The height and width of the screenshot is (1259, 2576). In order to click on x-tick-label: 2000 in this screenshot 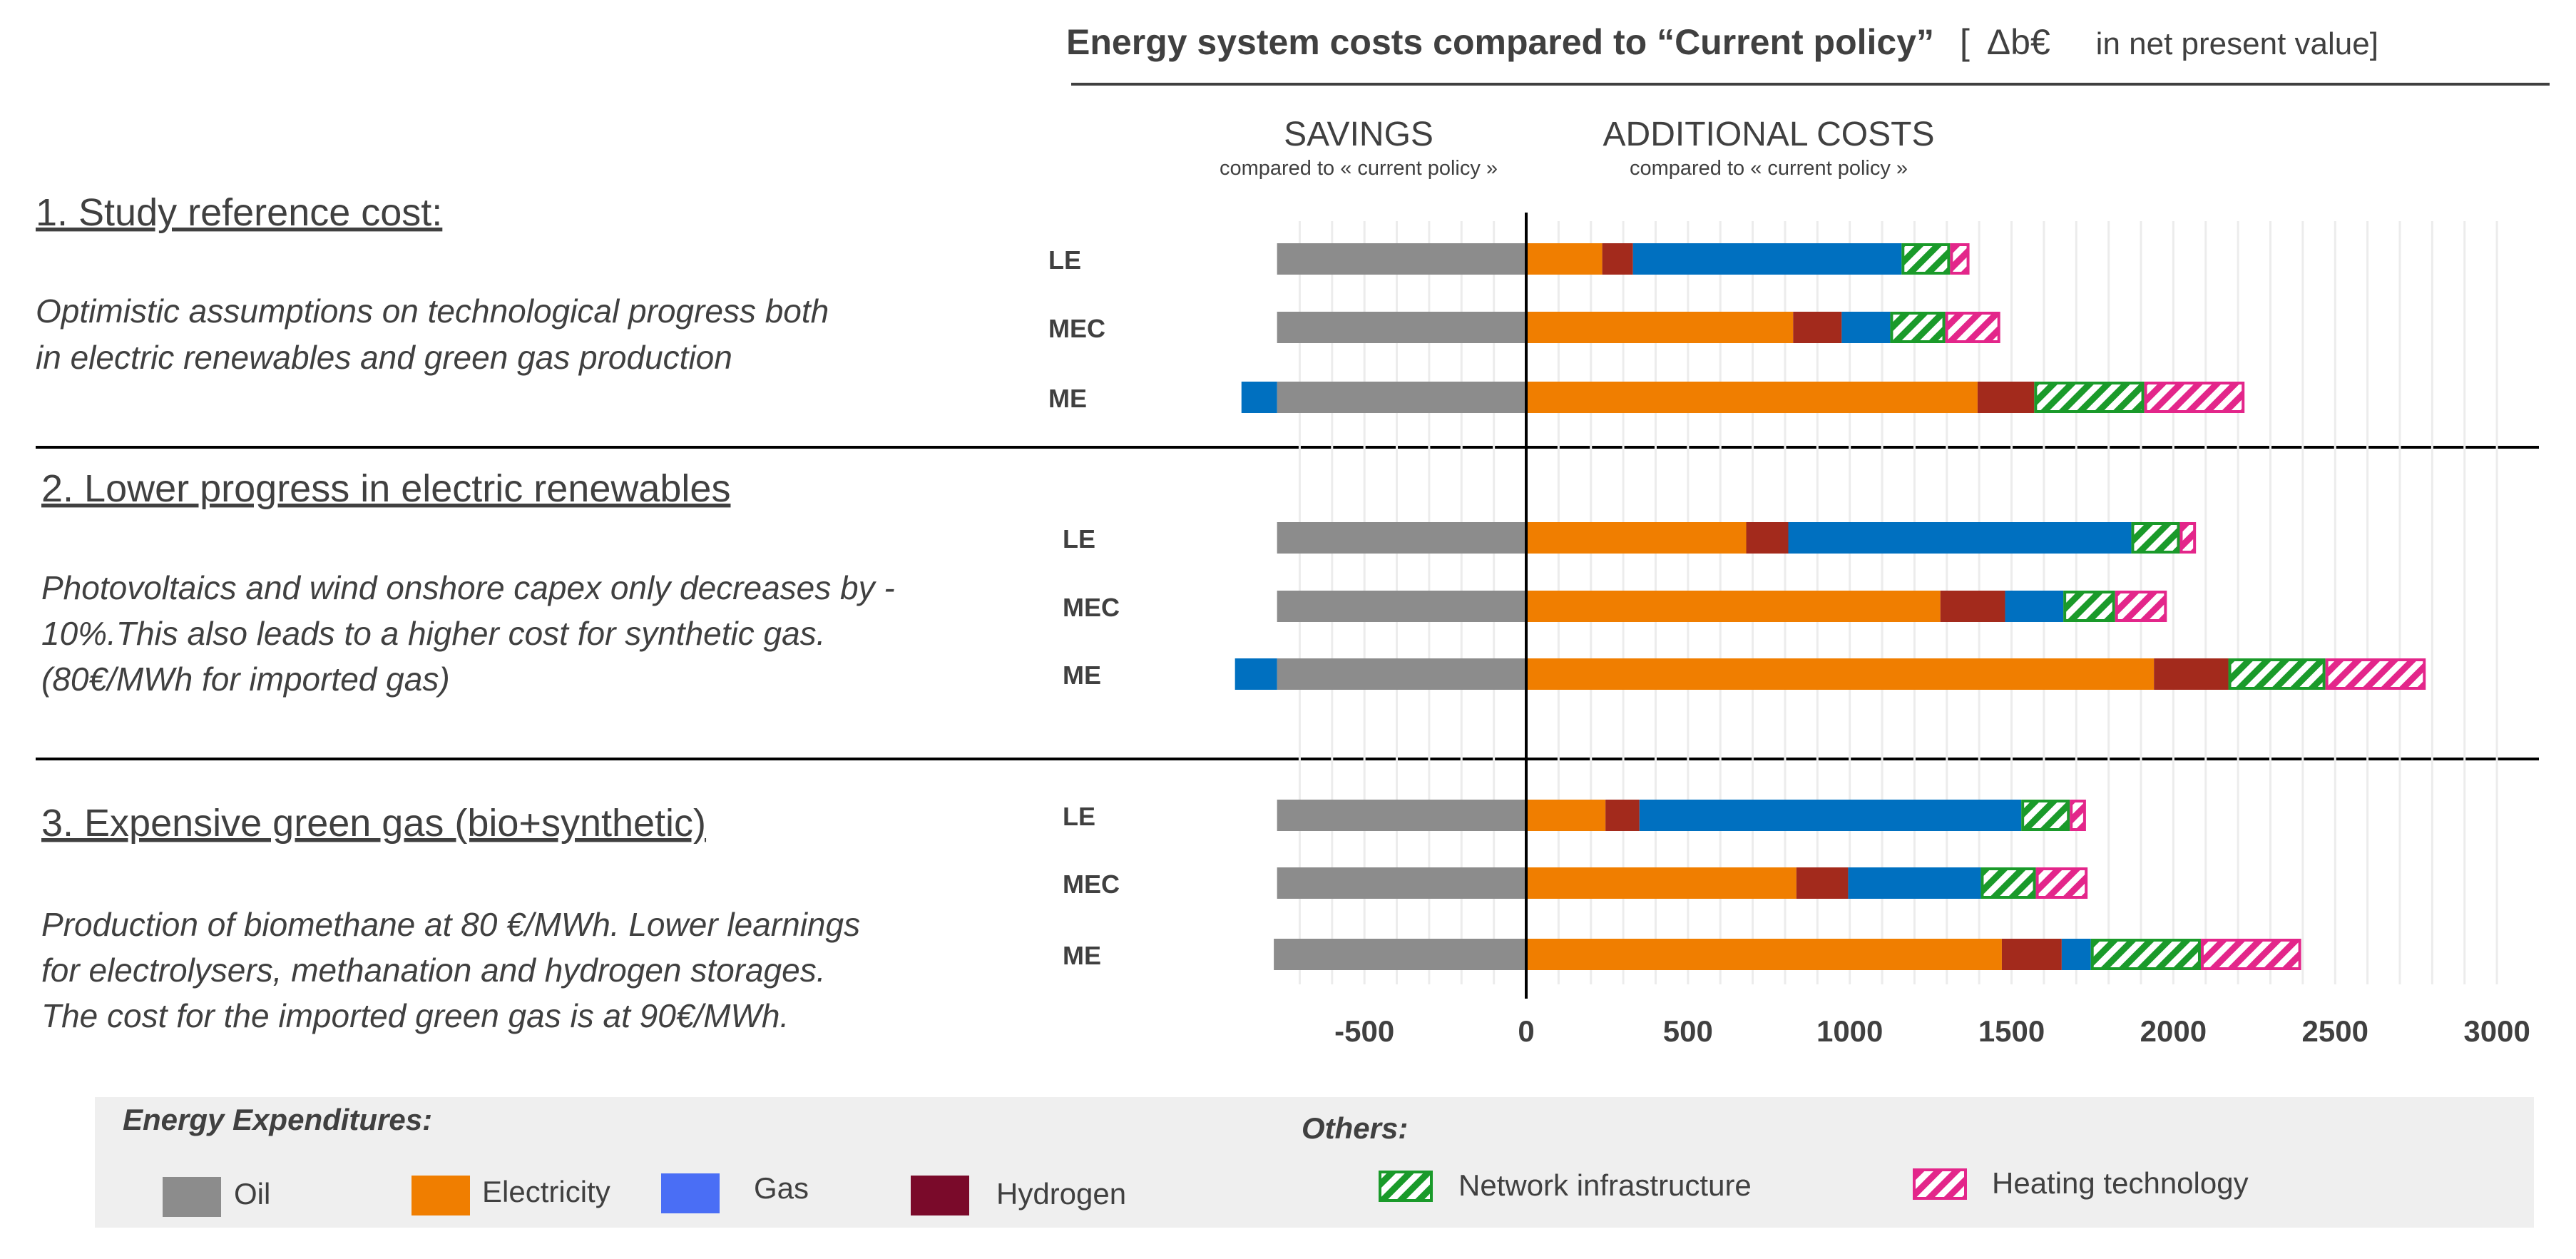, I will do `click(2173, 1031)`.